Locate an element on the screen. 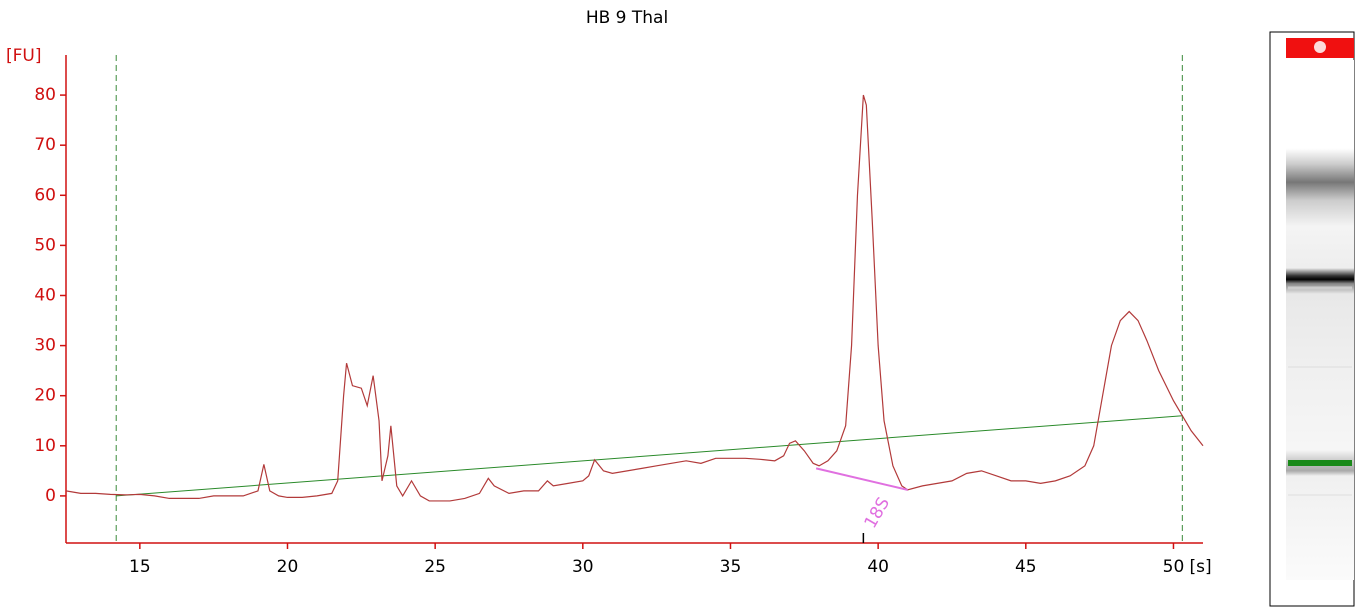 The height and width of the screenshot is (609, 1361). gel-lane is located at coordinates (1312, 319).